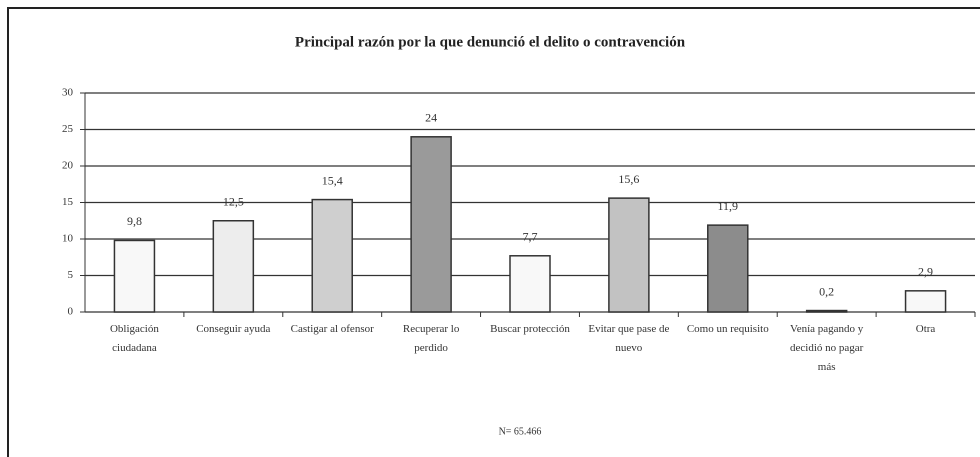  What do you see at coordinates (134, 221) in the screenshot?
I see `value-label: 9,8` at bounding box center [134, 221].